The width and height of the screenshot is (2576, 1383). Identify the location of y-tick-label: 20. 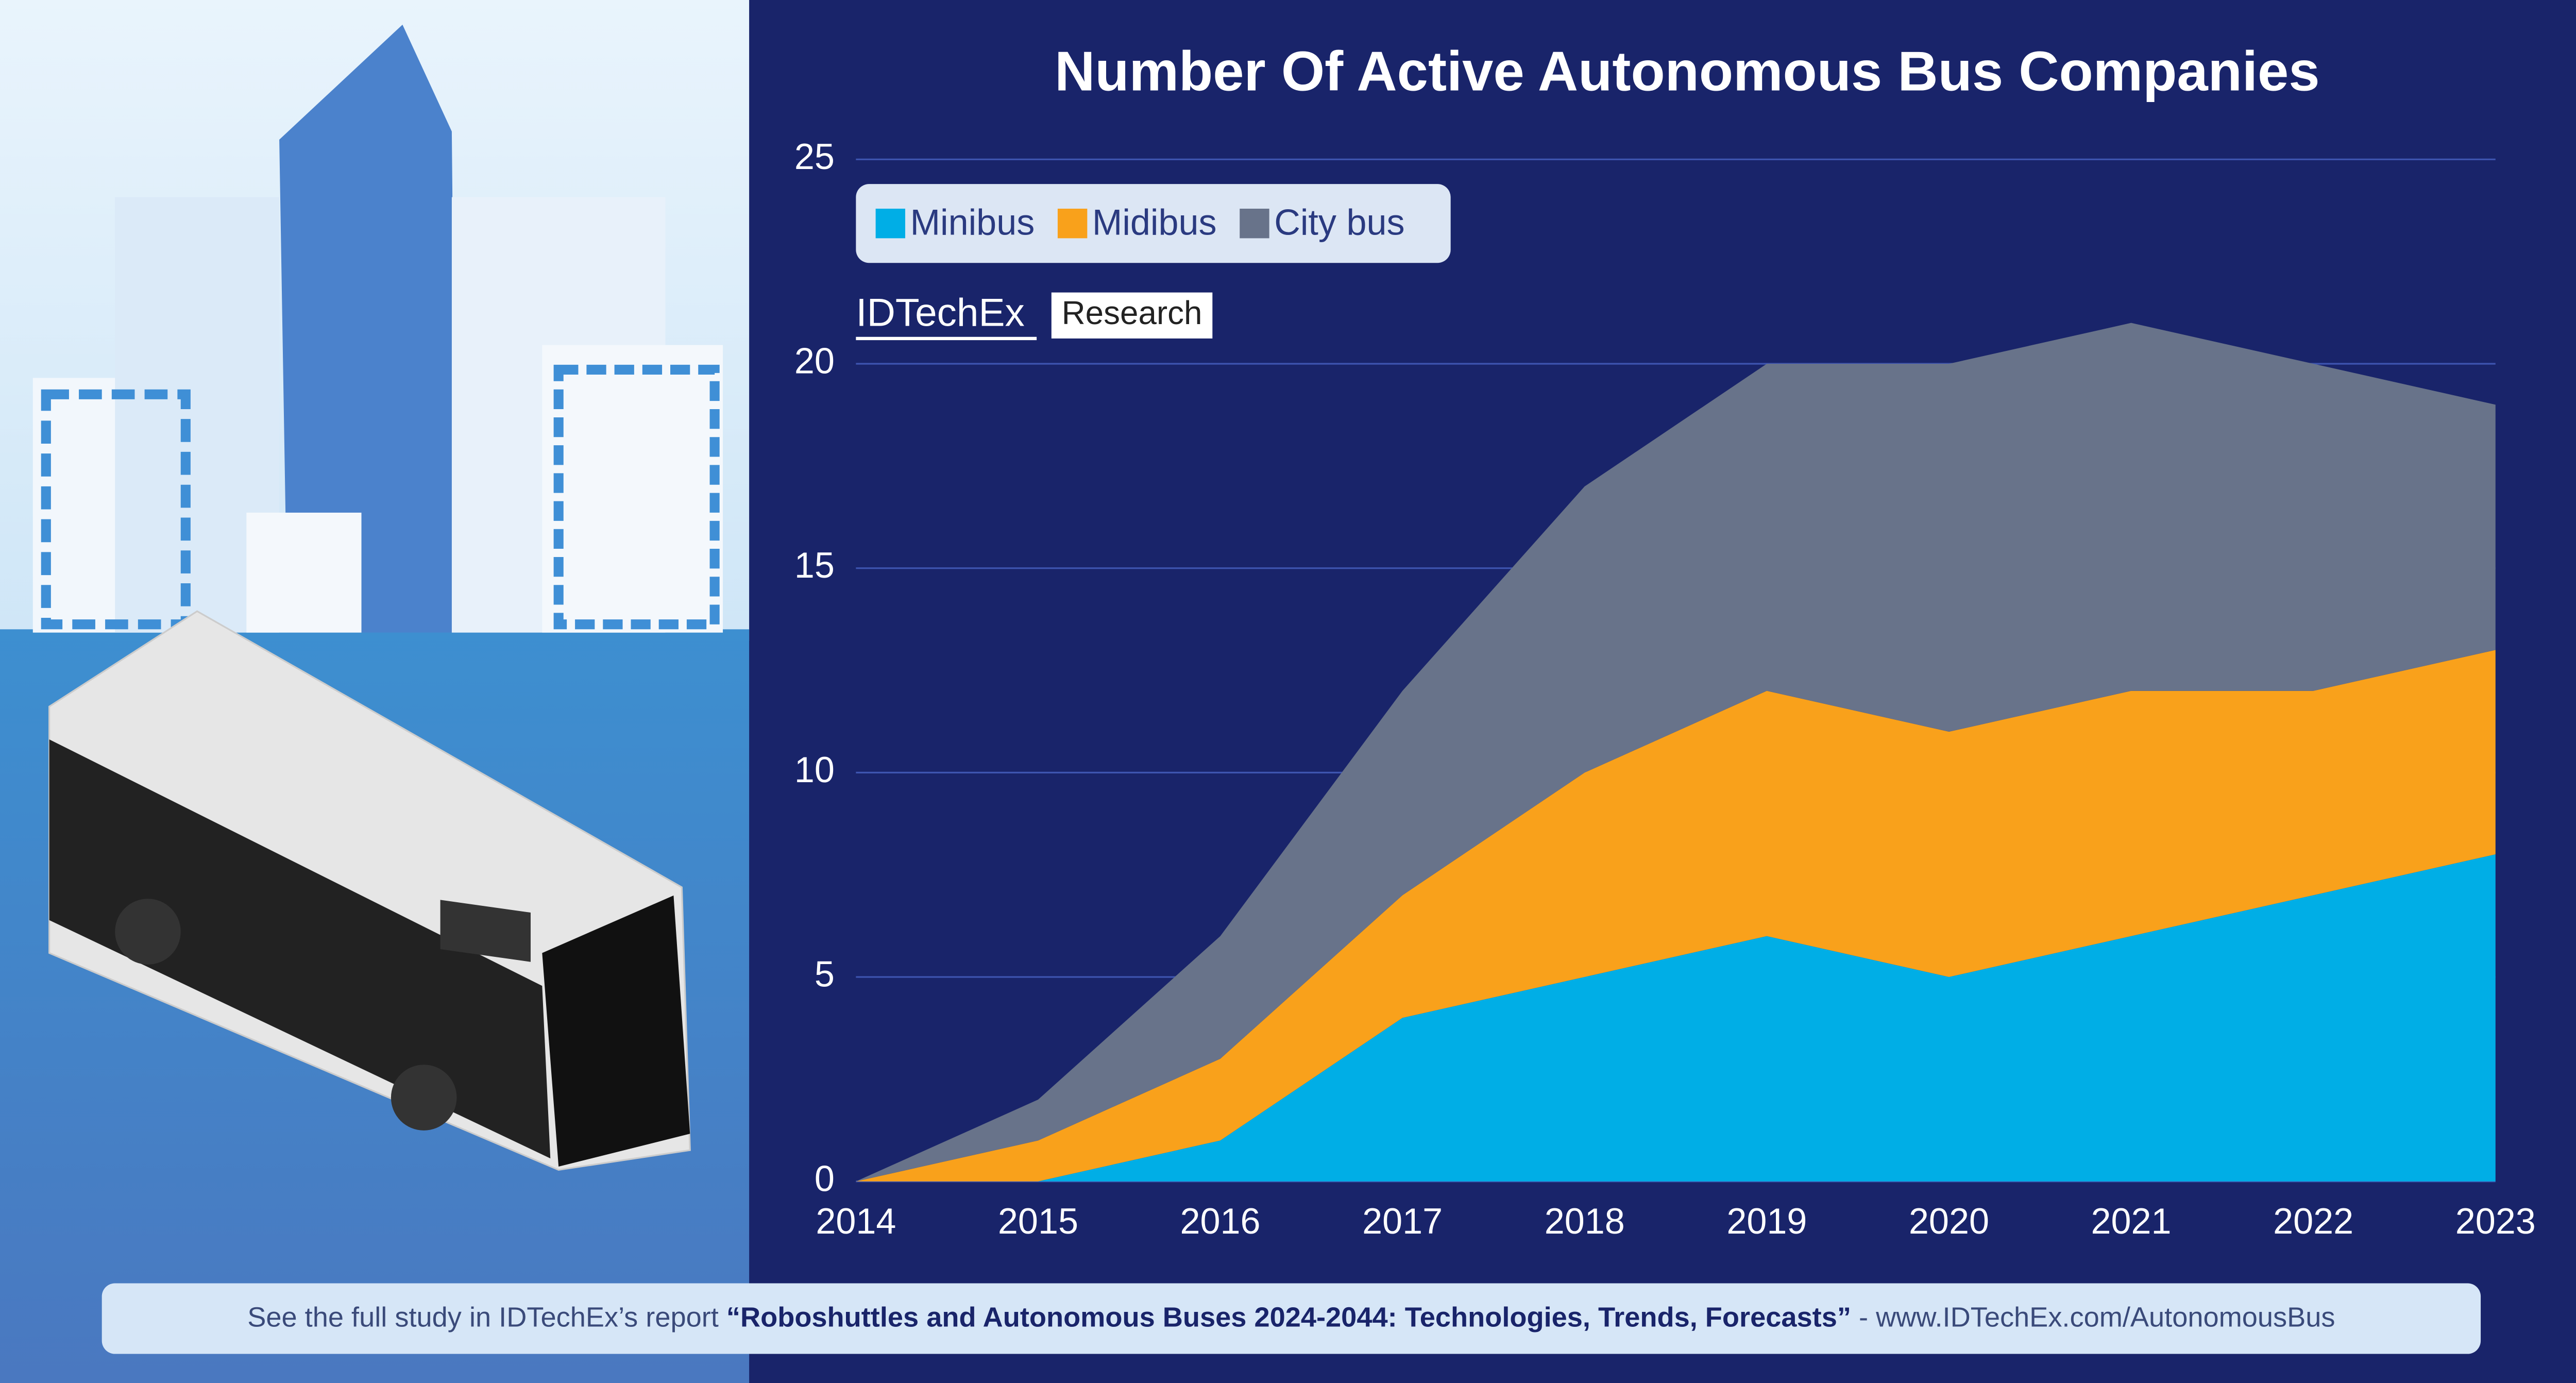
(814, 361).